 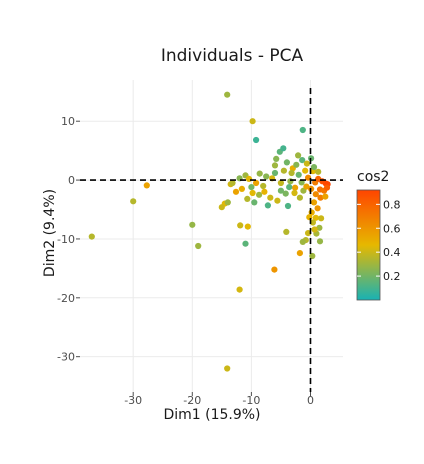 What do you see at coordinates (251, 400) in the screenshot?
I see `x-tick-label: -10` at bounding box center [251, 400].